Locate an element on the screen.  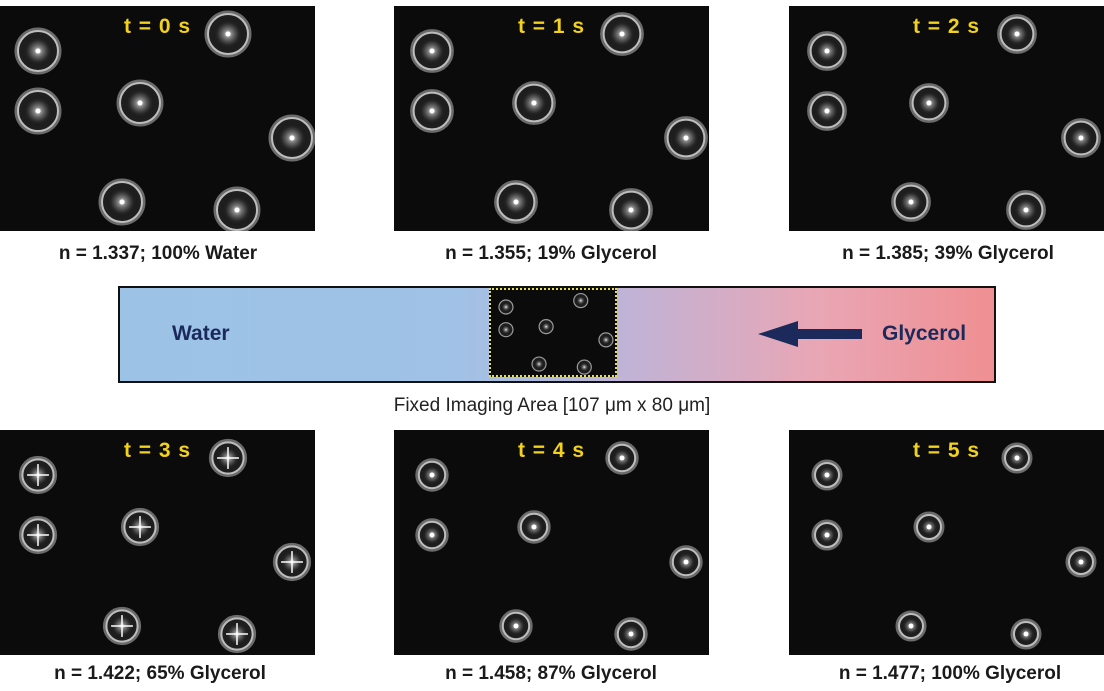
panel-t5: t = 5 s is located at coordinates (946, 542).